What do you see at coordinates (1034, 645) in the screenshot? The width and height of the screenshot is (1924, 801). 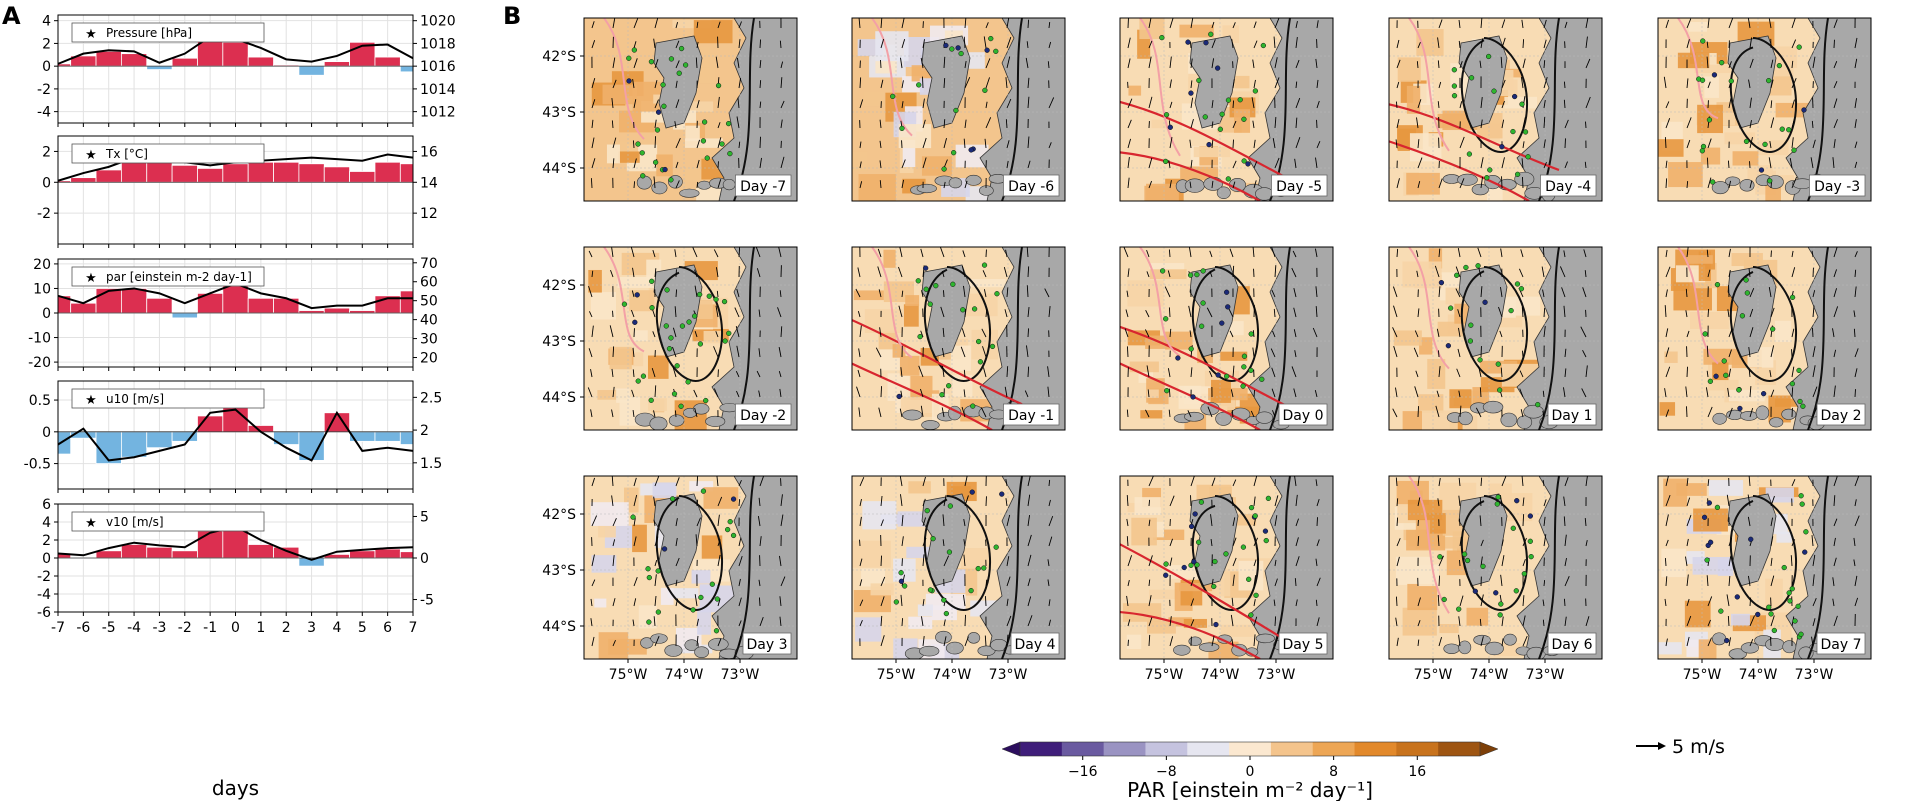 I see `day-label: Day 4` at bounding box center [1034, 645].